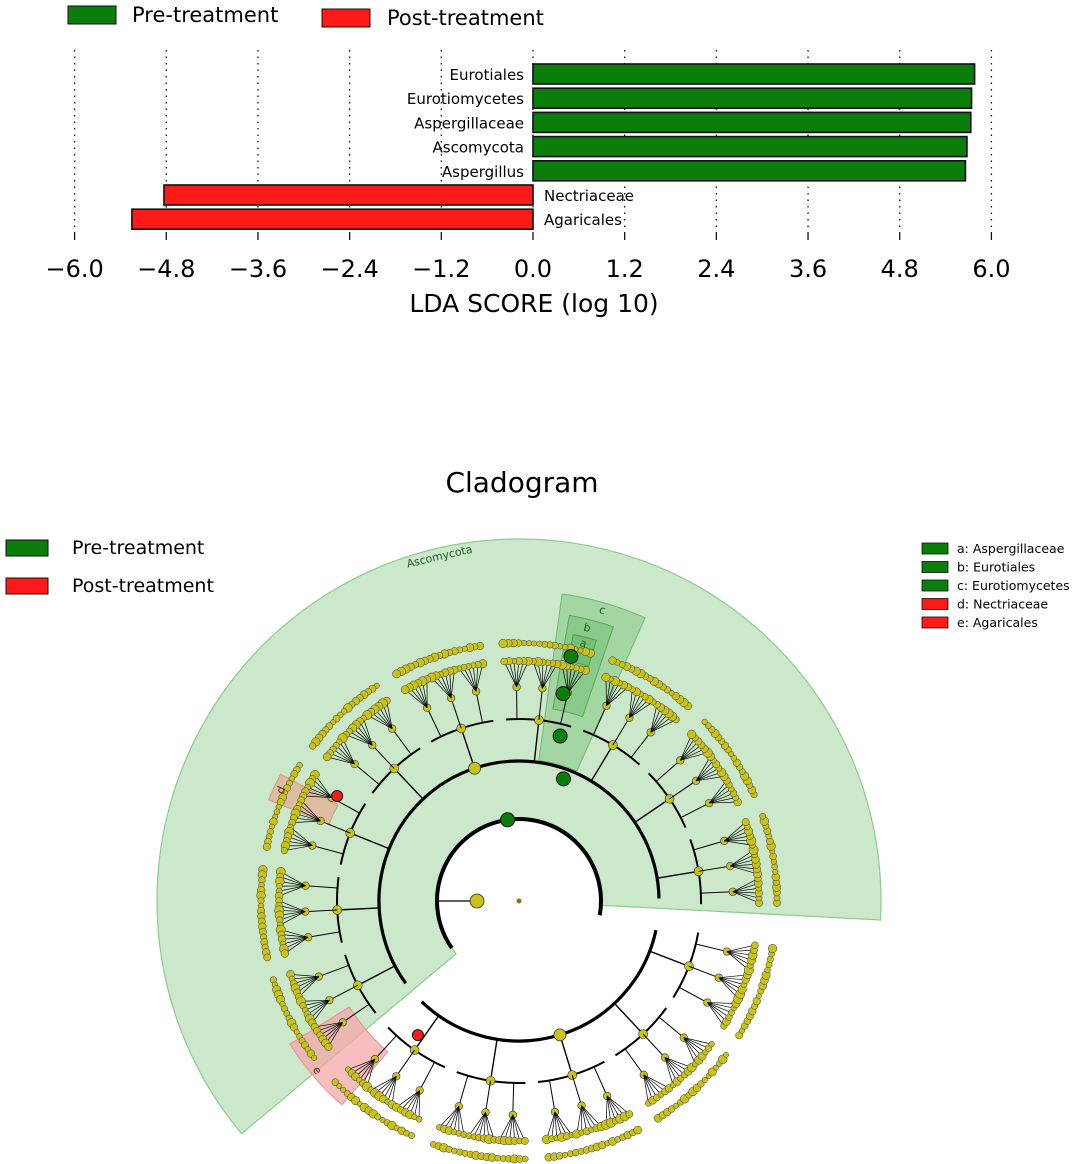 This screenshot has height=1164, width=1077. Describe the element at coordinates (166, 269) in the screenshot. I see `x-tick-label: −4.8` at that location.